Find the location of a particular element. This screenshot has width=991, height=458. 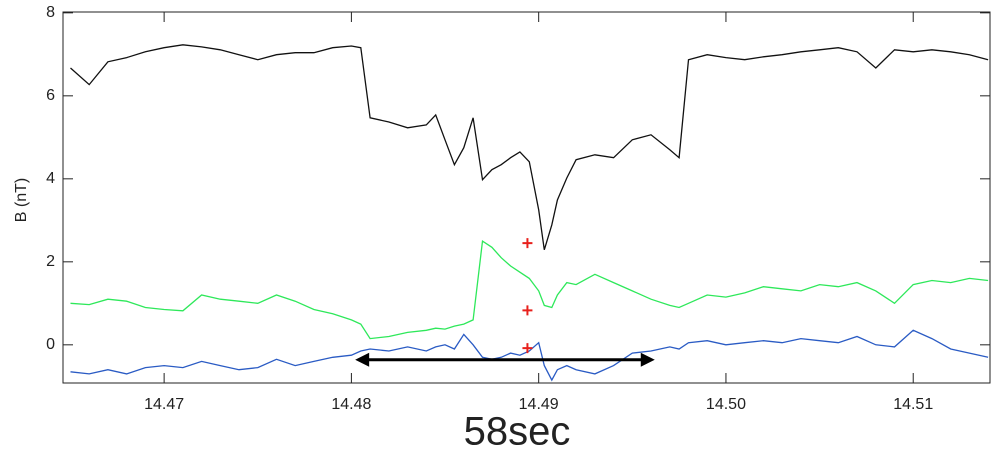

annotation: 58sec is located at coordinates (517, 432).